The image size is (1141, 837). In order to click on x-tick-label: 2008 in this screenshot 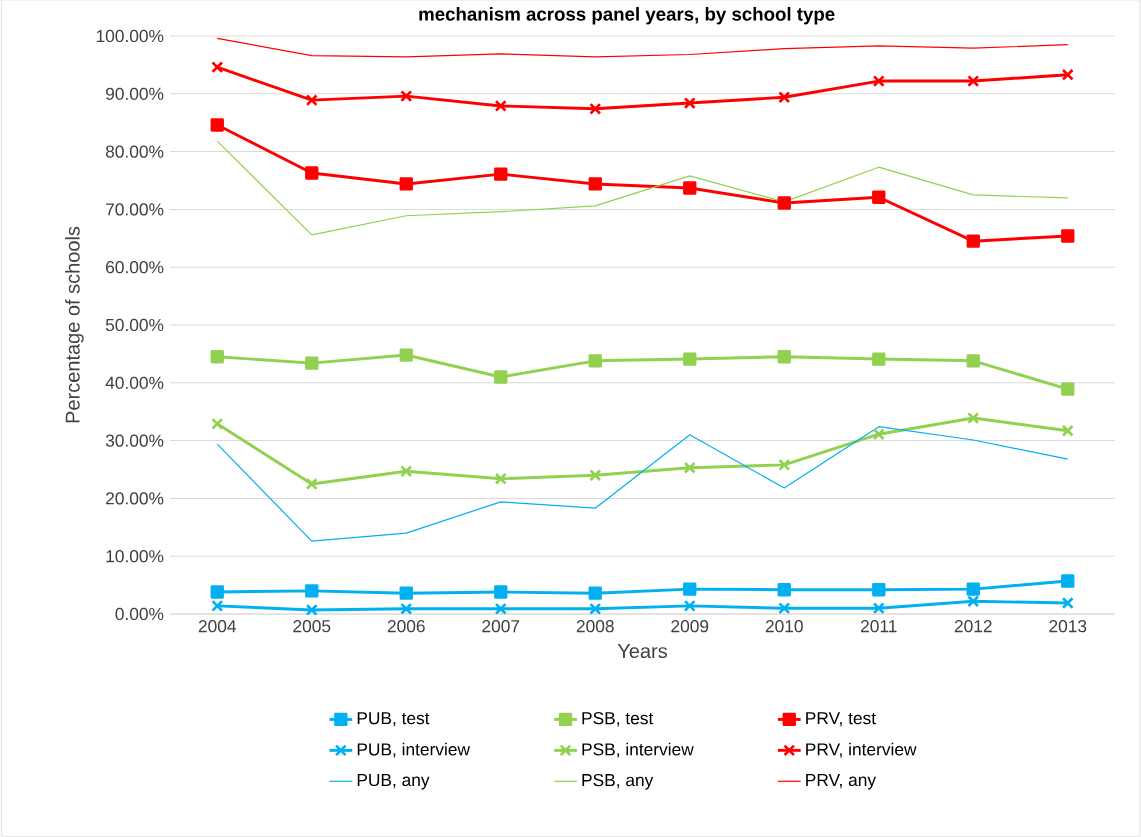, I will do `click(595, 626)`.